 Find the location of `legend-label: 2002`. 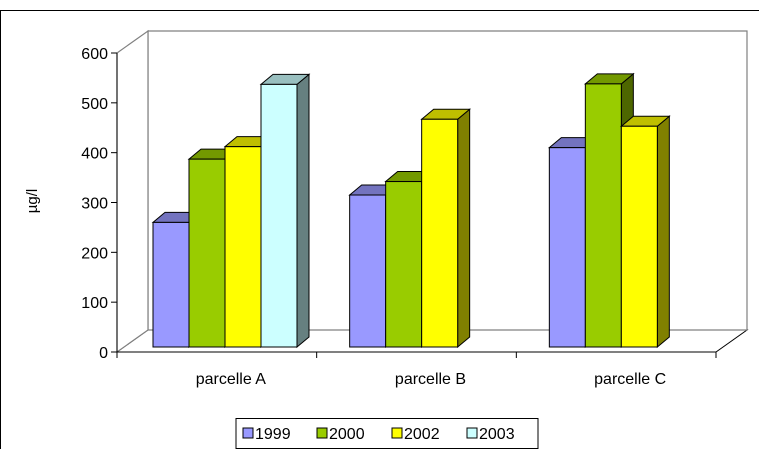

legend-label: 2002 is located at coordinates (422, 434).